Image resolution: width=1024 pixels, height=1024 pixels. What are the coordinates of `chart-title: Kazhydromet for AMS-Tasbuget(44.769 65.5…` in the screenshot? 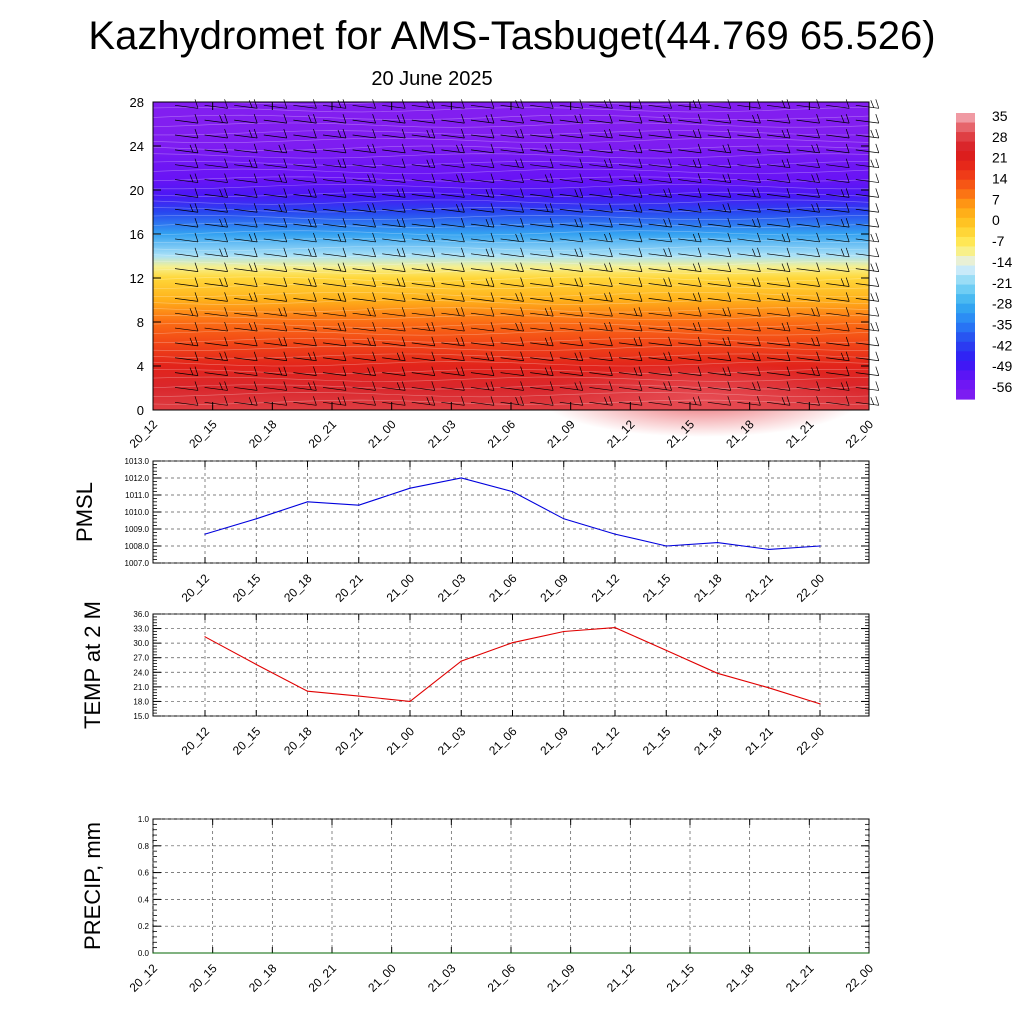 It's located at (512, 36).